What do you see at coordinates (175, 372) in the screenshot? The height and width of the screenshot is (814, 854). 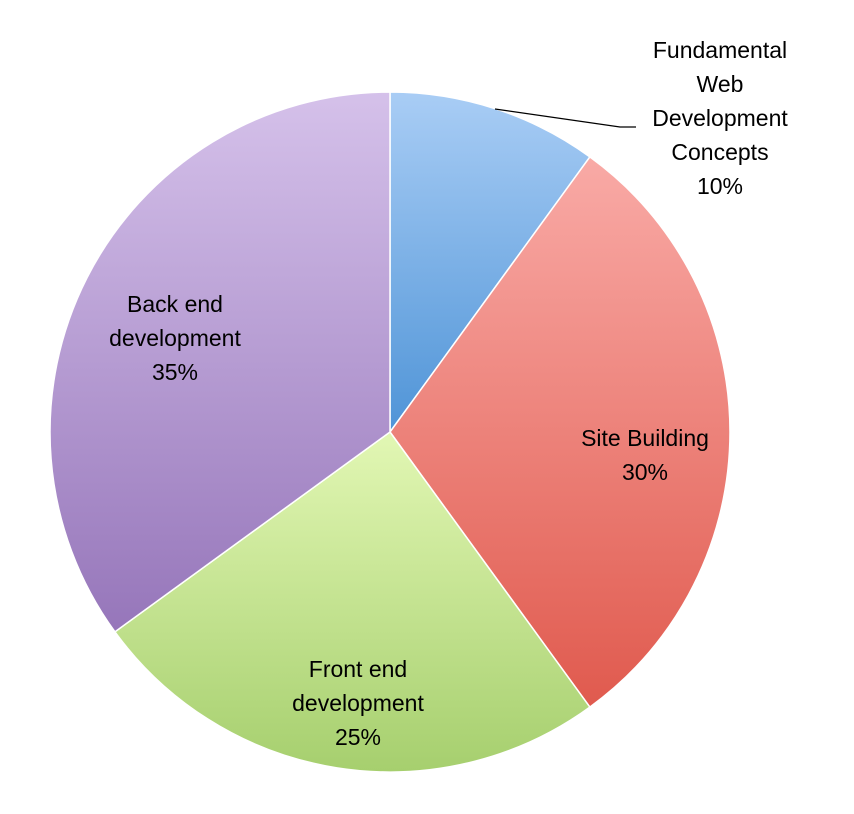 I see `slice-percent-back-end: 35%` at bounding box center [175, 372].